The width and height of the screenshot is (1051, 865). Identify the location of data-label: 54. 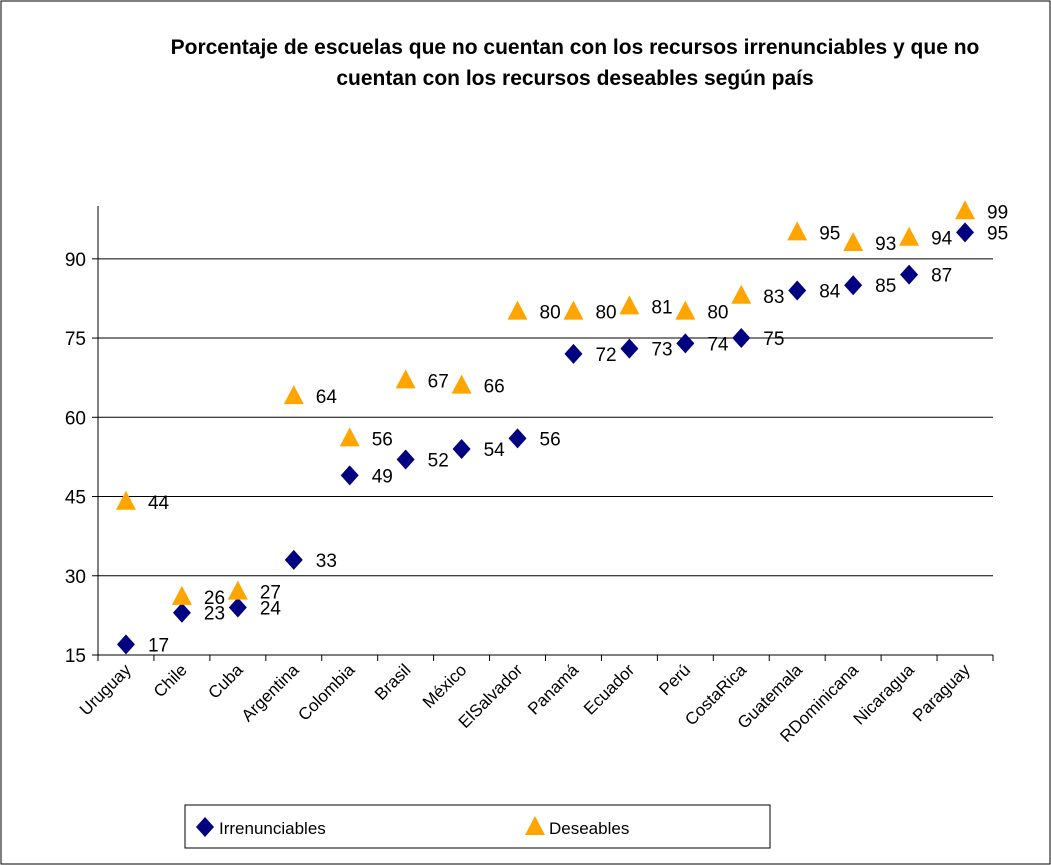
(495, 450).